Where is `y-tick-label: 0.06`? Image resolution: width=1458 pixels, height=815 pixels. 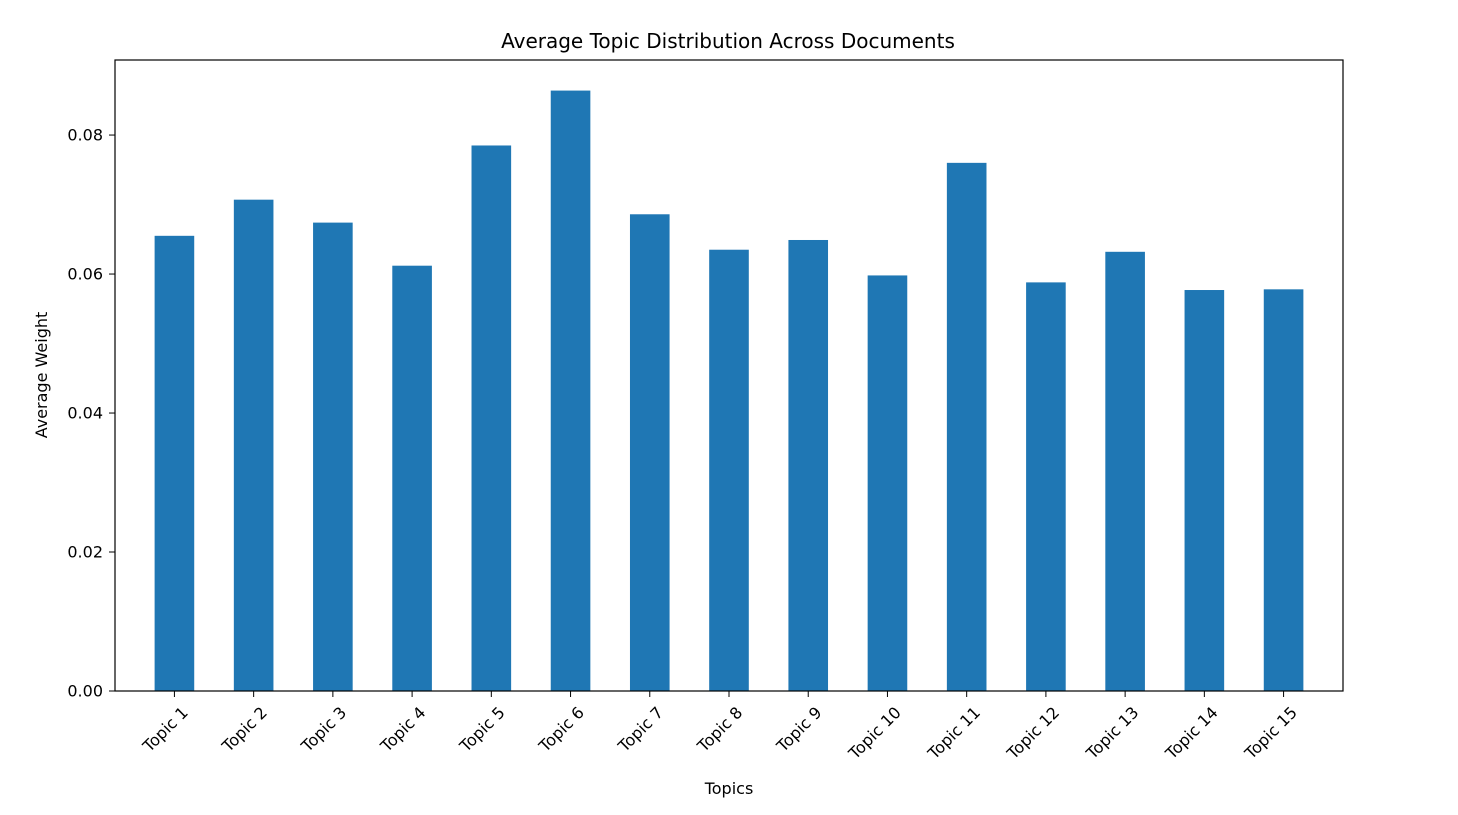
y-tick-label: 0.06 is located at coordinates (85, 274).